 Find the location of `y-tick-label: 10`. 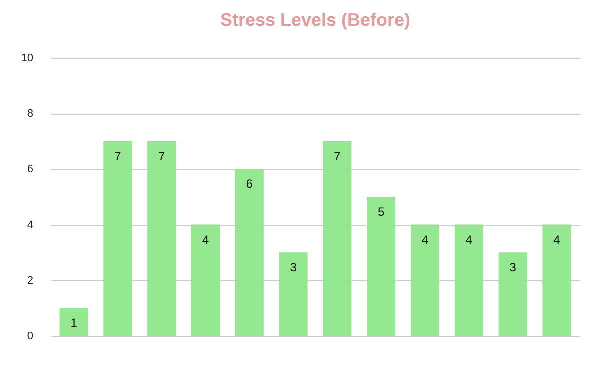

y-tick-label: 10 is located at coordinates (27, 58).